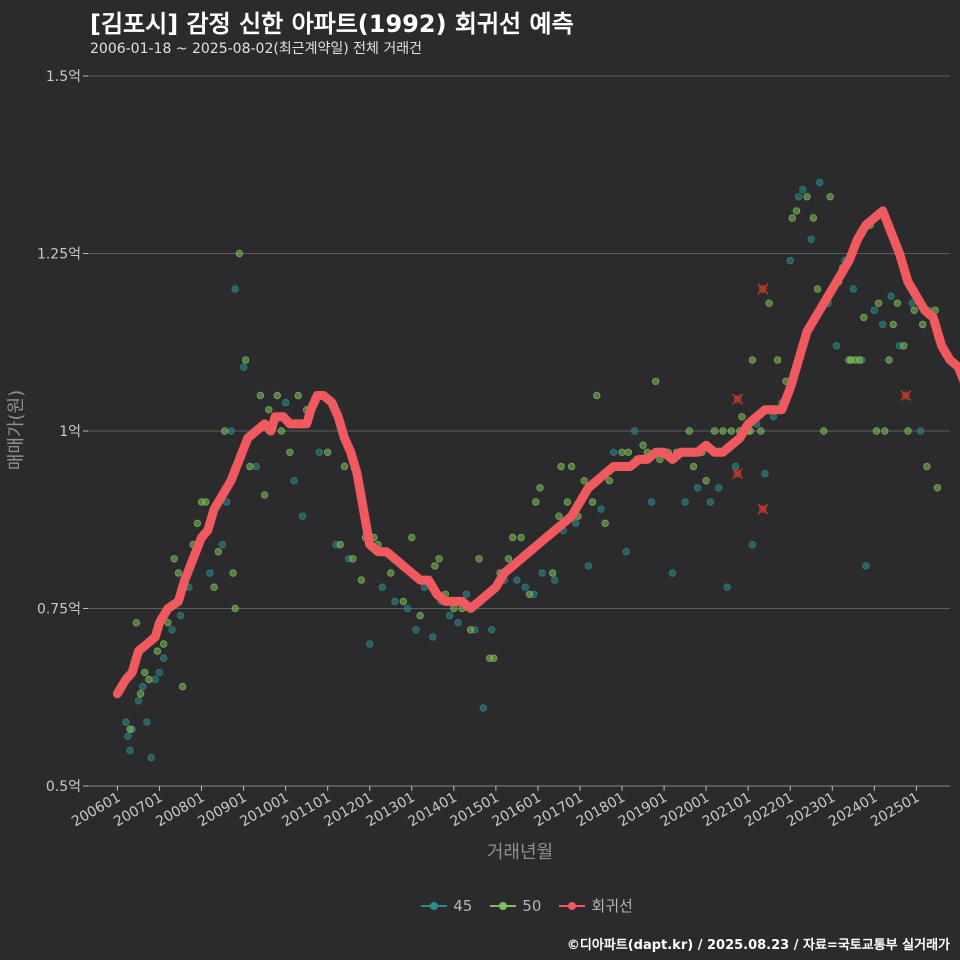  I want to click on legend-item-45: 45, so click(446, 906).